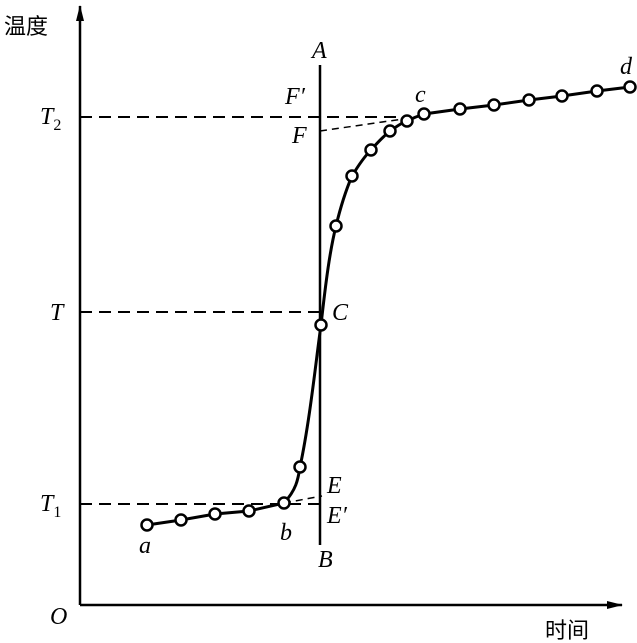 The width and height of the screenshot is (637, 643). What do you see at coordinates (295, 97) in the screenshot?
I see `point-label: F′` at bounding box center [295, 97].